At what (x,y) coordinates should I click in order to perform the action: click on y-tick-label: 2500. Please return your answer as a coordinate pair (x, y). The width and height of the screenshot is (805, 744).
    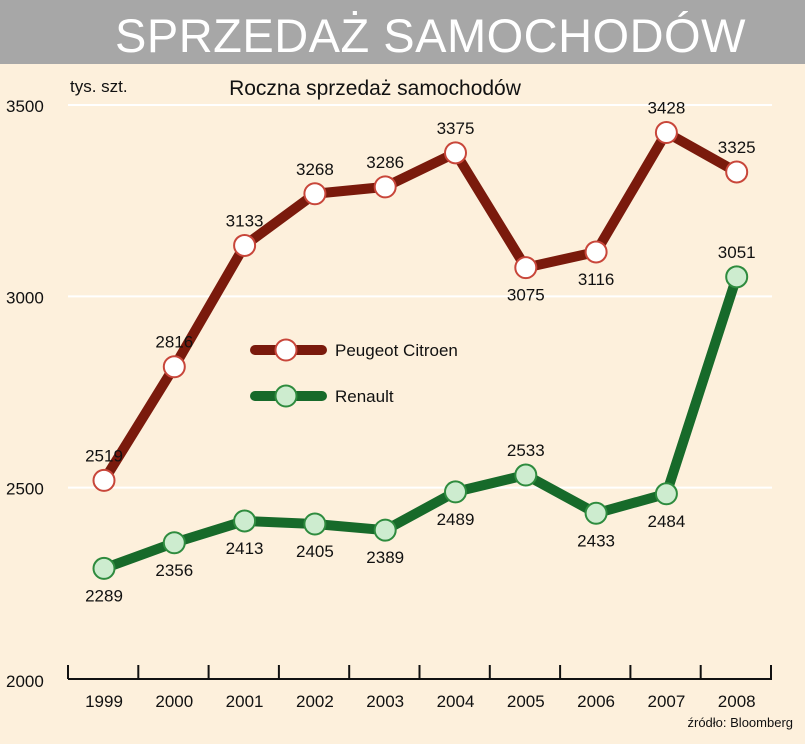
    Looking at the image, I should click on (25, 489).